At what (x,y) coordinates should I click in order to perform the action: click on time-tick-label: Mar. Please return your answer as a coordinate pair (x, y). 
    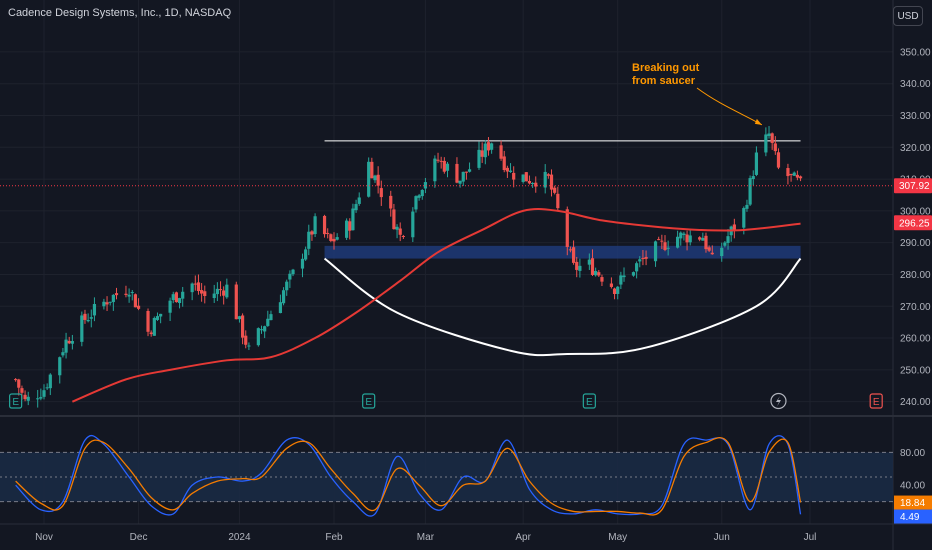
    Looking at the image, I should click on (426, 537).